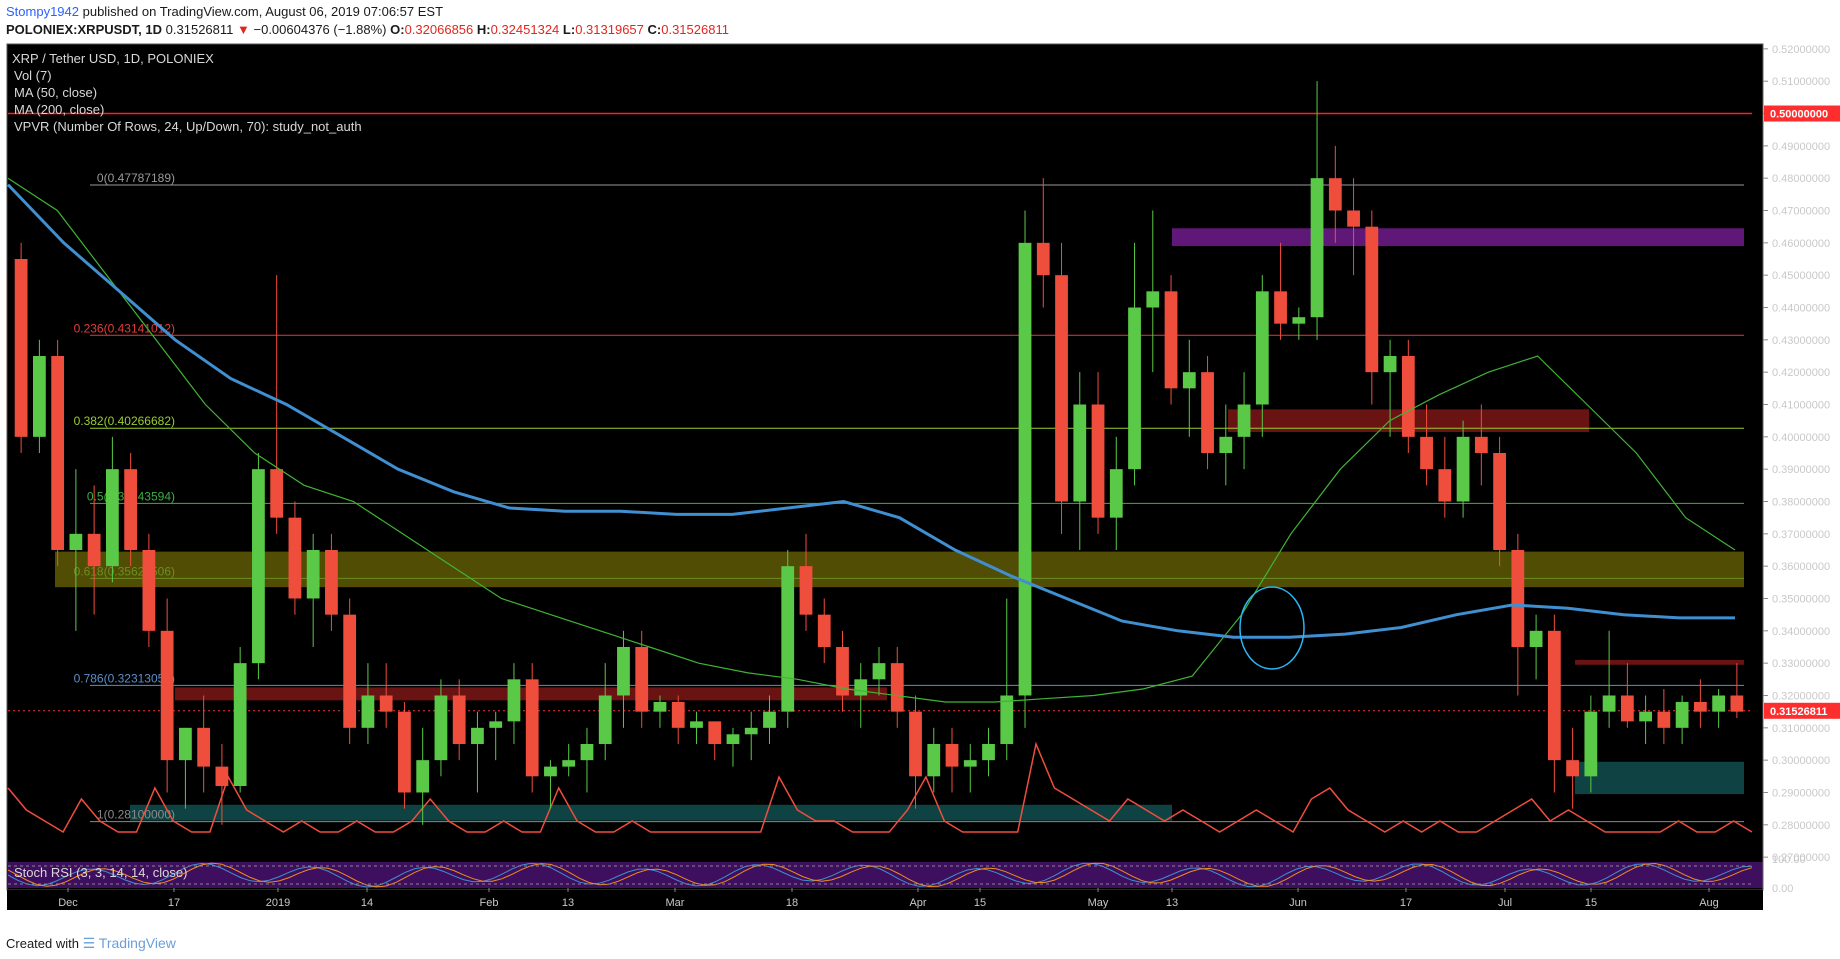  What do you see at coordinates (1801, 50) in the screenshot?
I see `y-tick-label: 0.52000000` at bounding box center [1801, 50].